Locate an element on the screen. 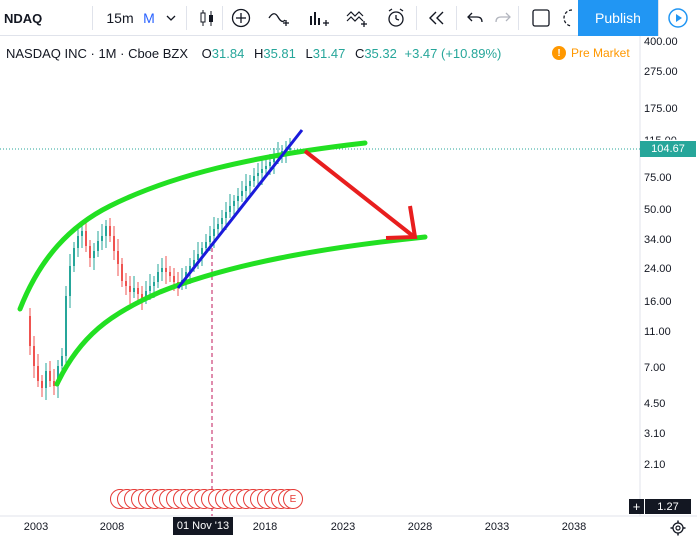 Image resolution: width=697 pixels, height=543 pixels. crosshair-date-tag: 01 Nov '13 is located at coordinates (203, 526).